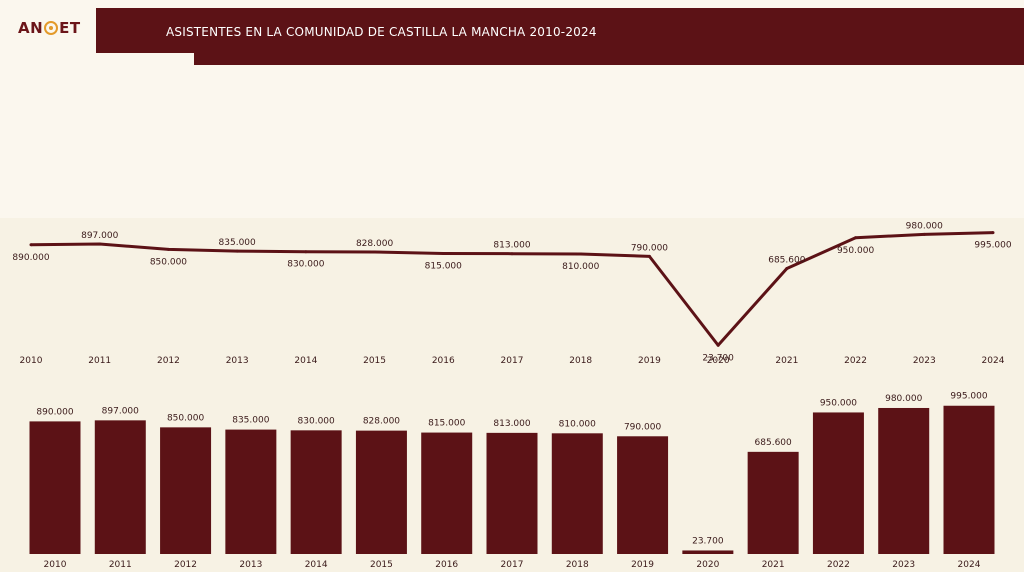  Describe the element at coordinates (443, 361) in the screenshot. I see `line-x-tick: 2016` at that location.